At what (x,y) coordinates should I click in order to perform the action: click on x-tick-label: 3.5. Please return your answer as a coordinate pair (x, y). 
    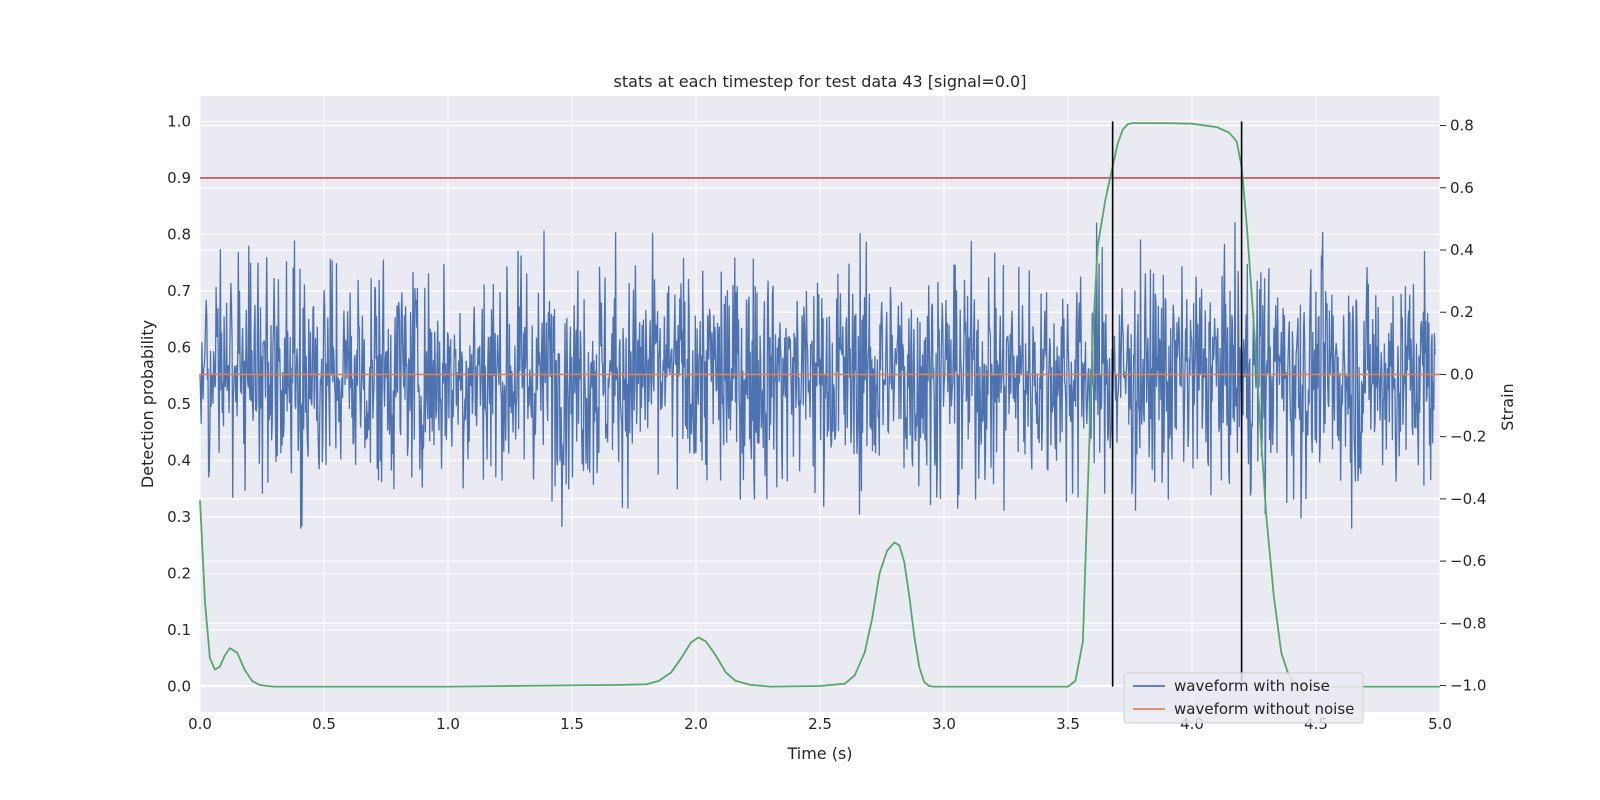
    Looking at the image, I should click on (1068, 724).